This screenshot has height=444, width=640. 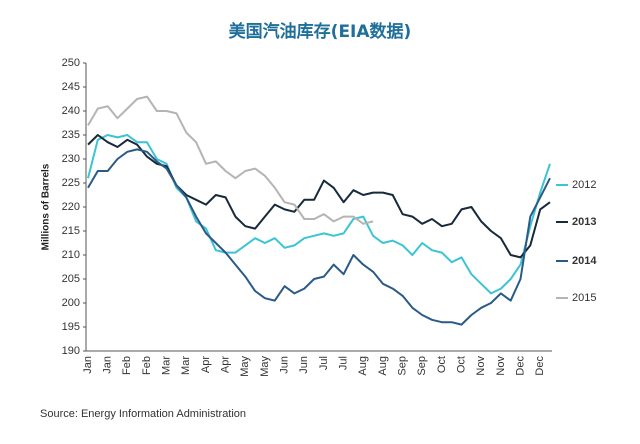 What do you see at coordinates (71, 159) in the screenshot?
I see `y-tick-label: 230` at bounding box center [71, 159].